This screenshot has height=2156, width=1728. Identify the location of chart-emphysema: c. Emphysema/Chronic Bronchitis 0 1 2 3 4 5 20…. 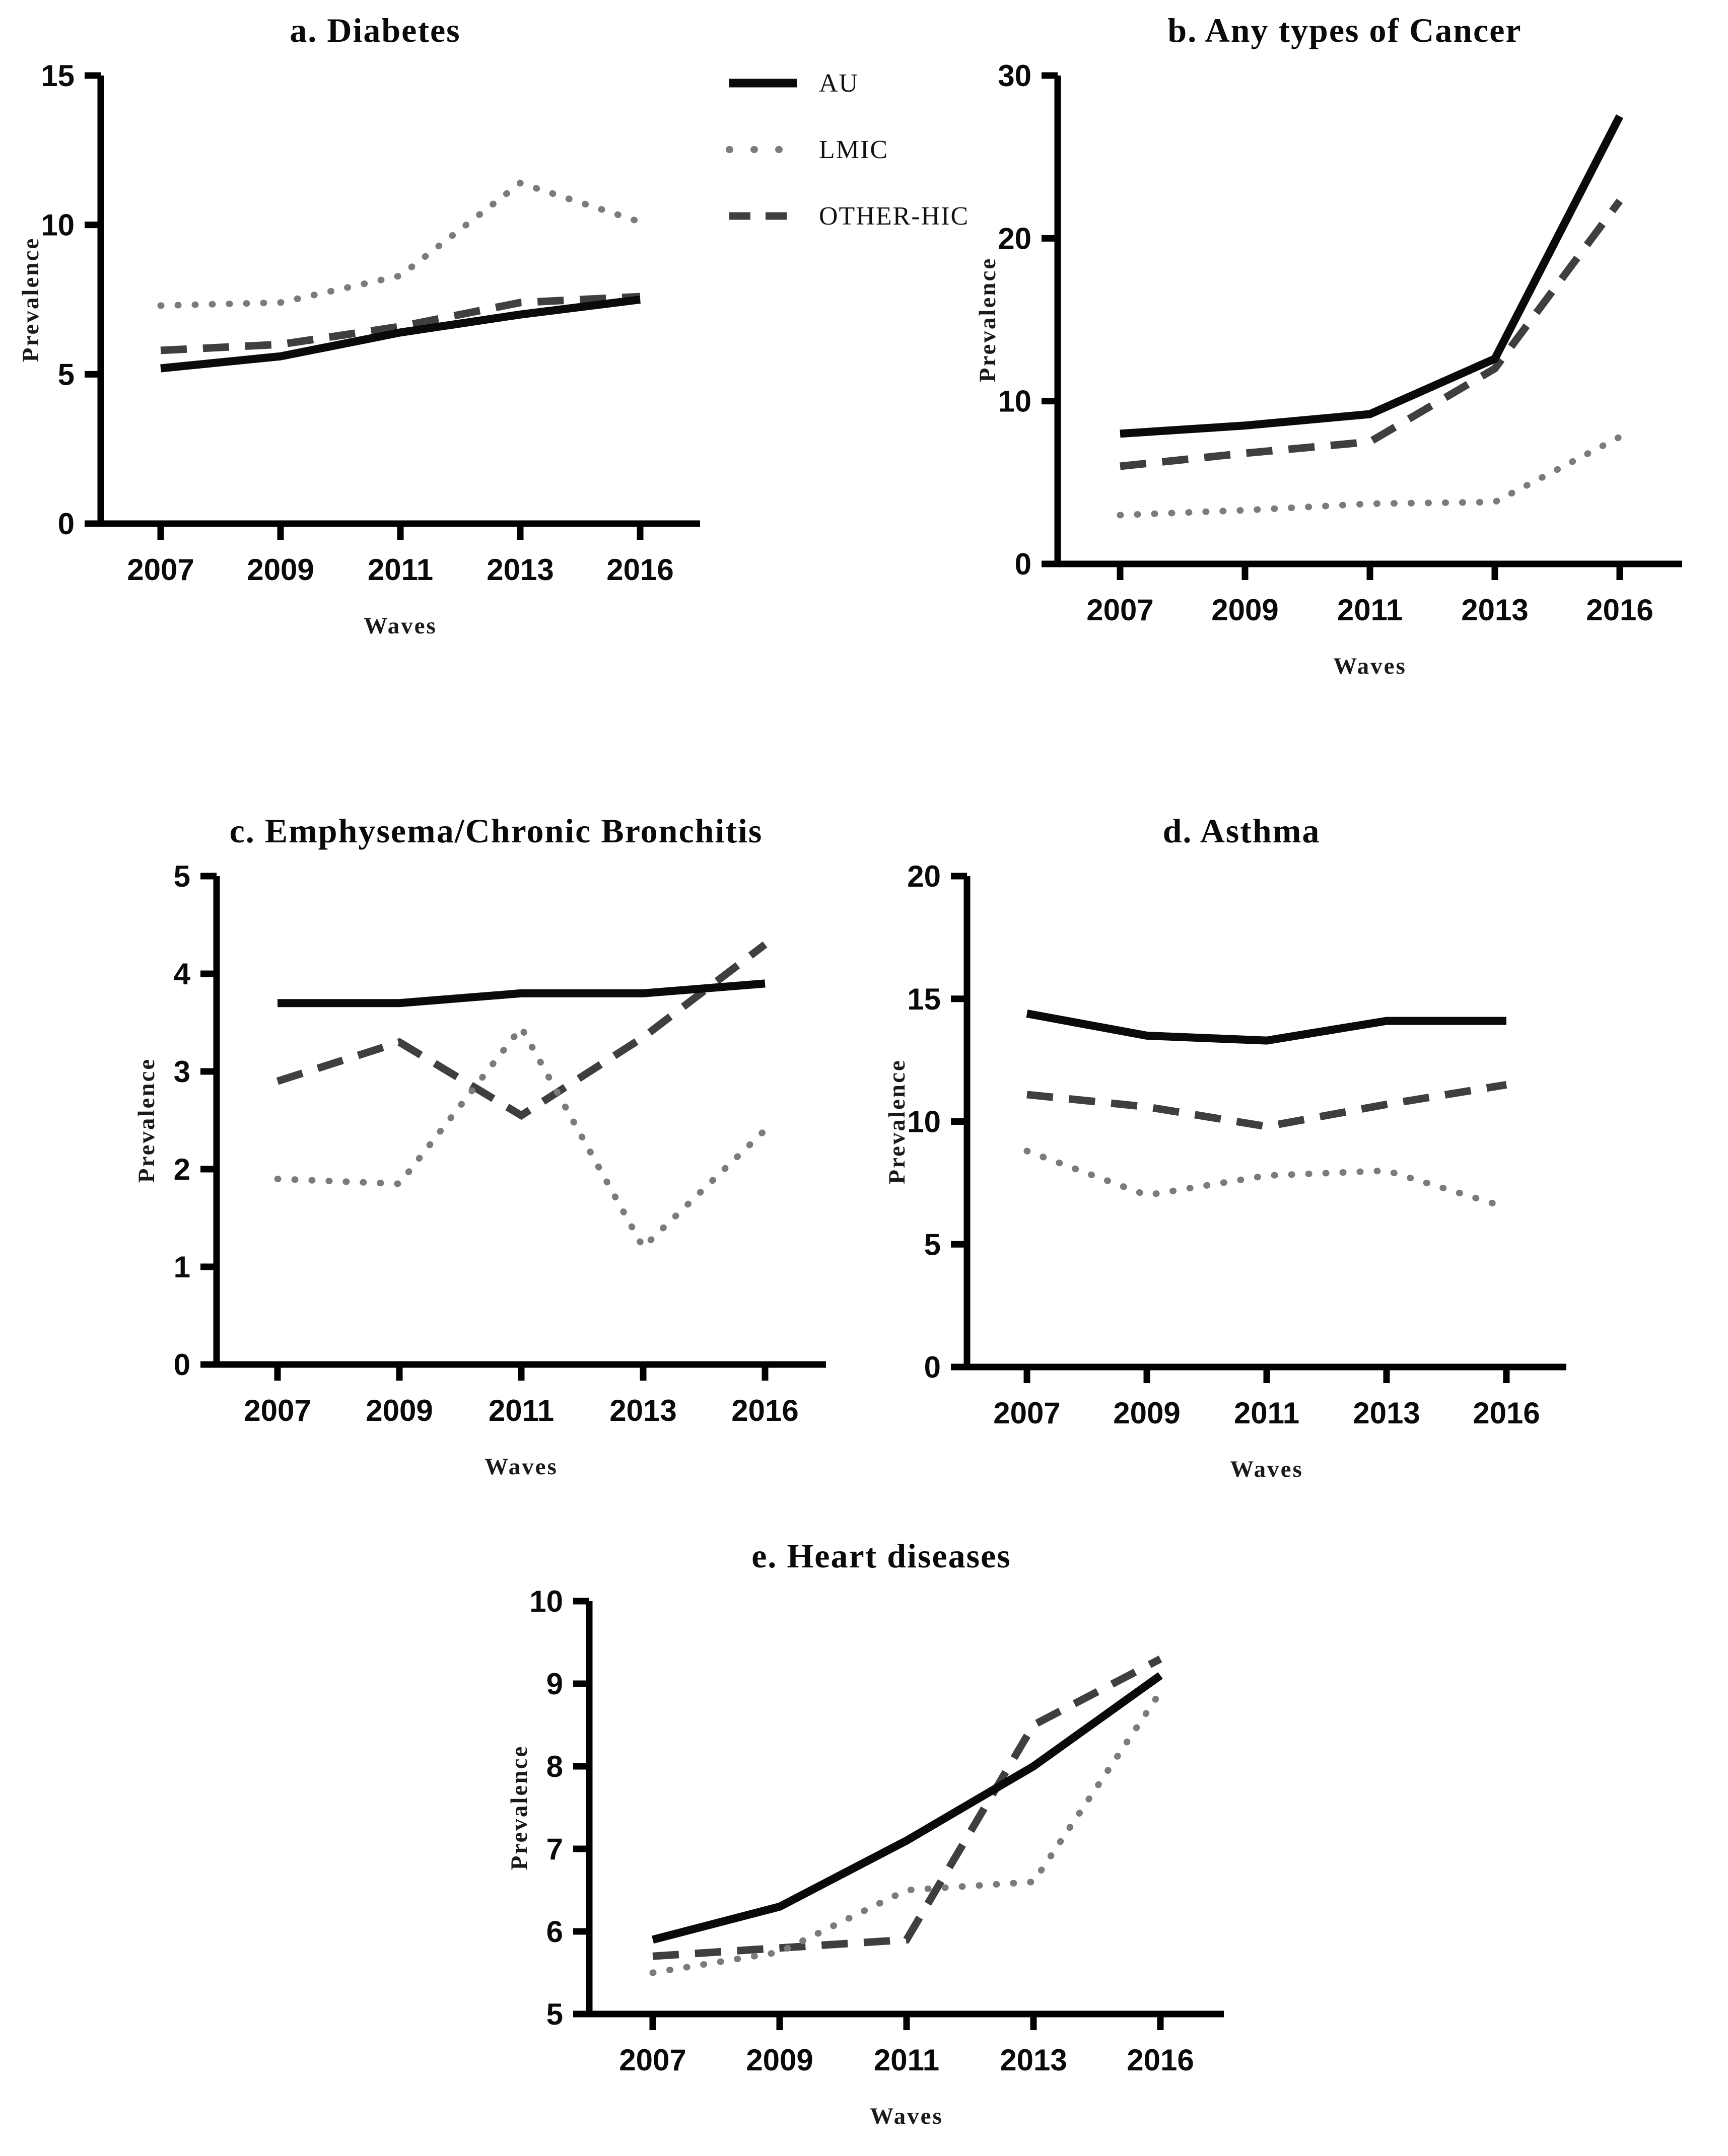
(496, 1150).